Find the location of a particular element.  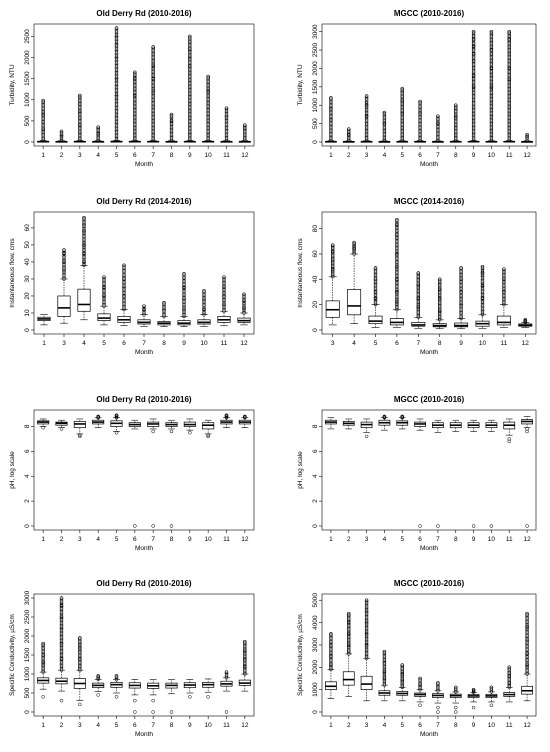

x-tick-label: 2 is located at coordinates (349, 155).